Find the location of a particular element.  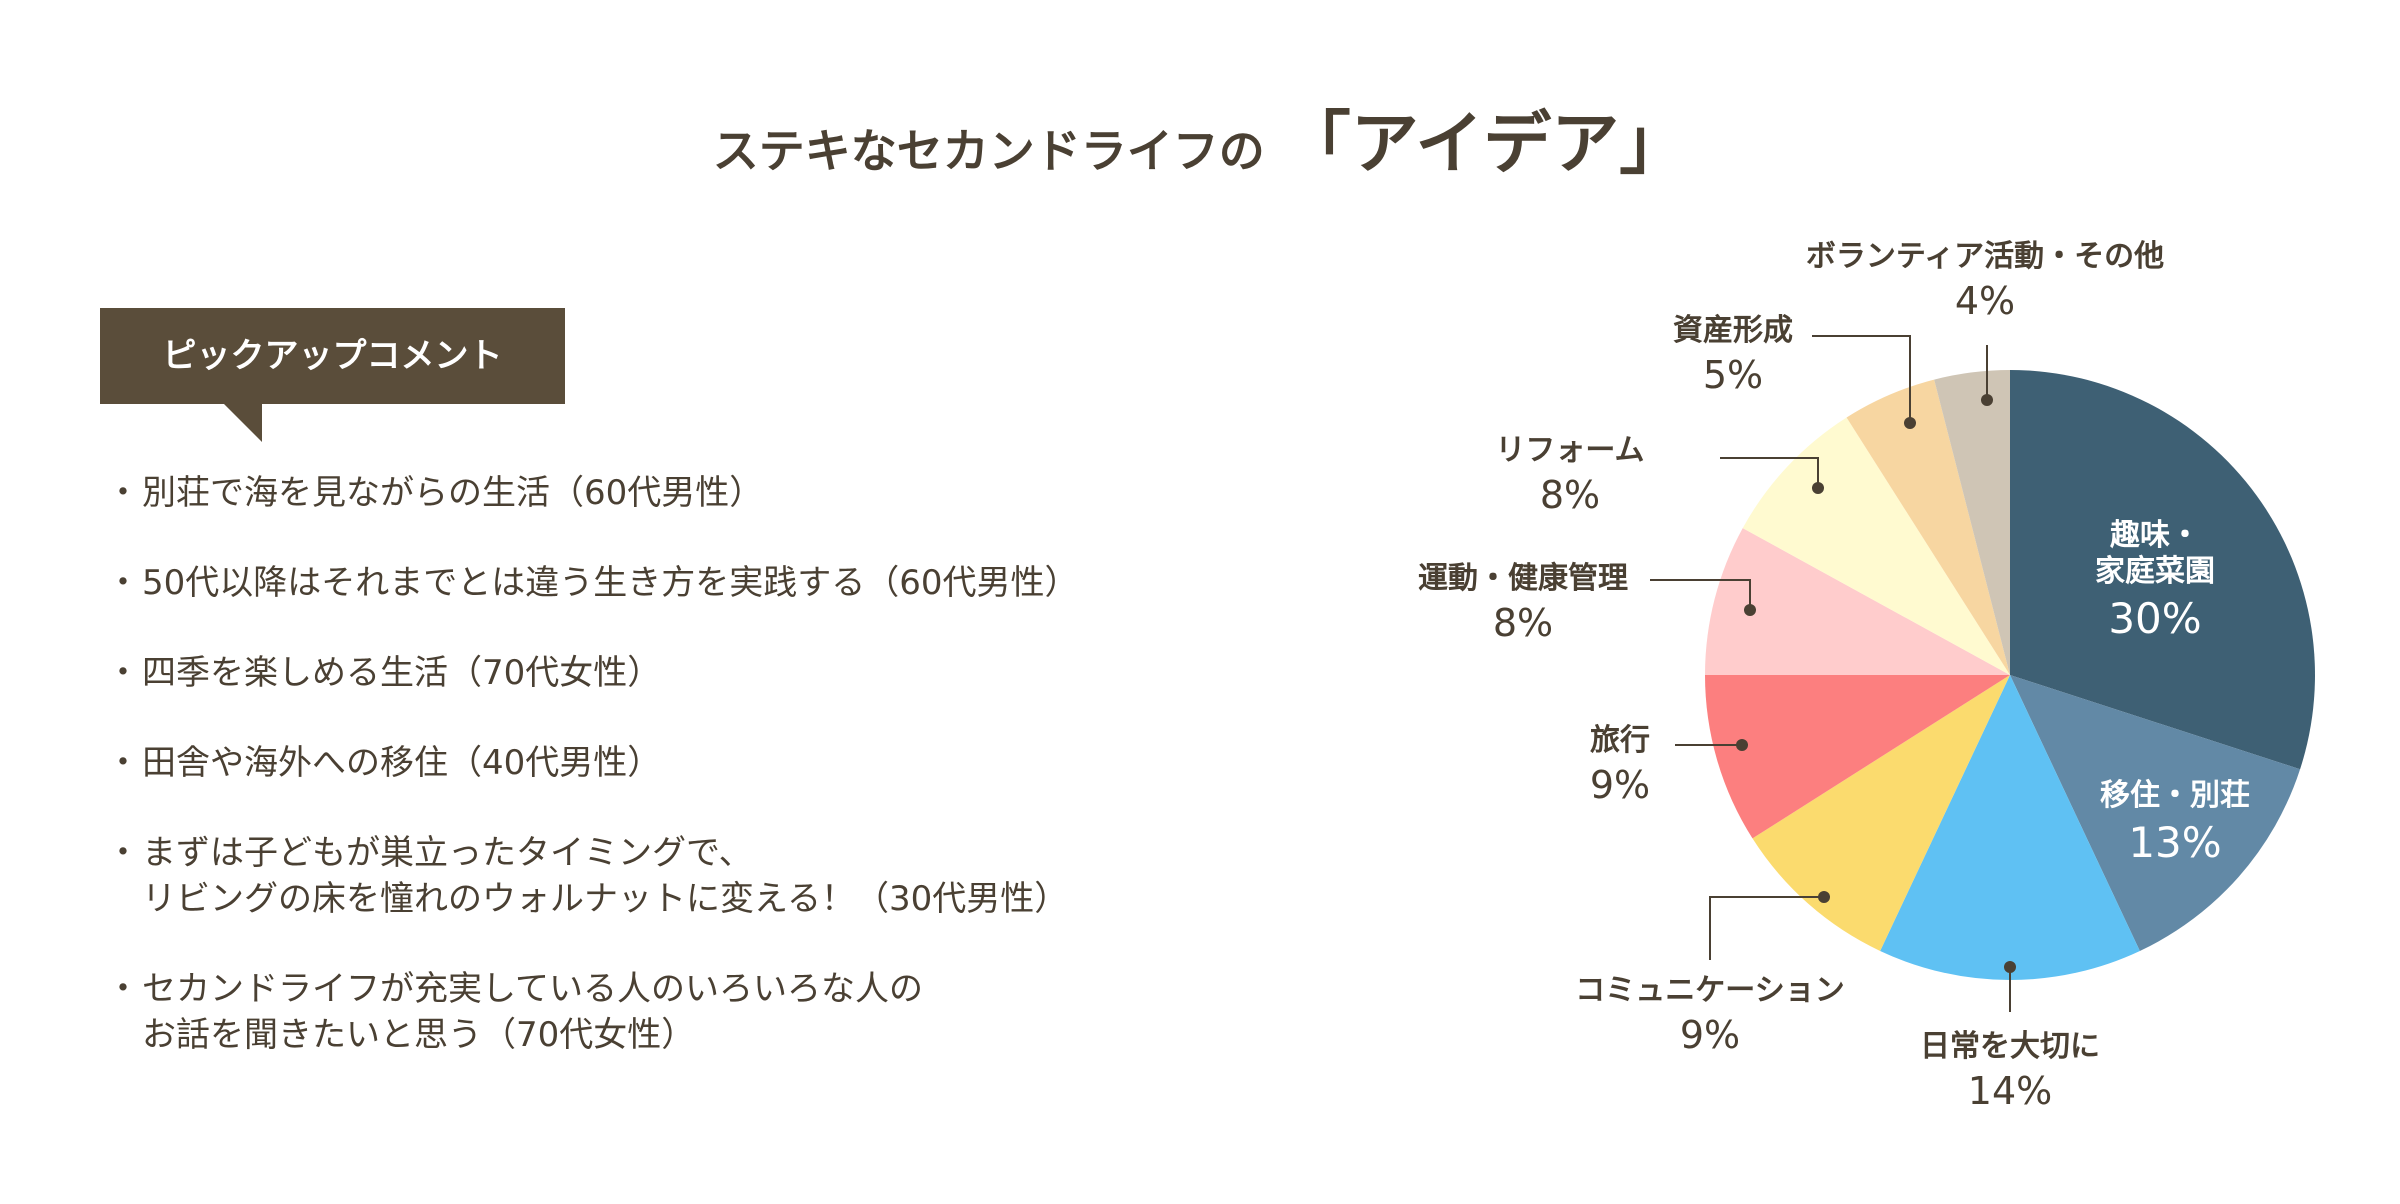

slice-value: 30% is located at coordinates (2154, 618).